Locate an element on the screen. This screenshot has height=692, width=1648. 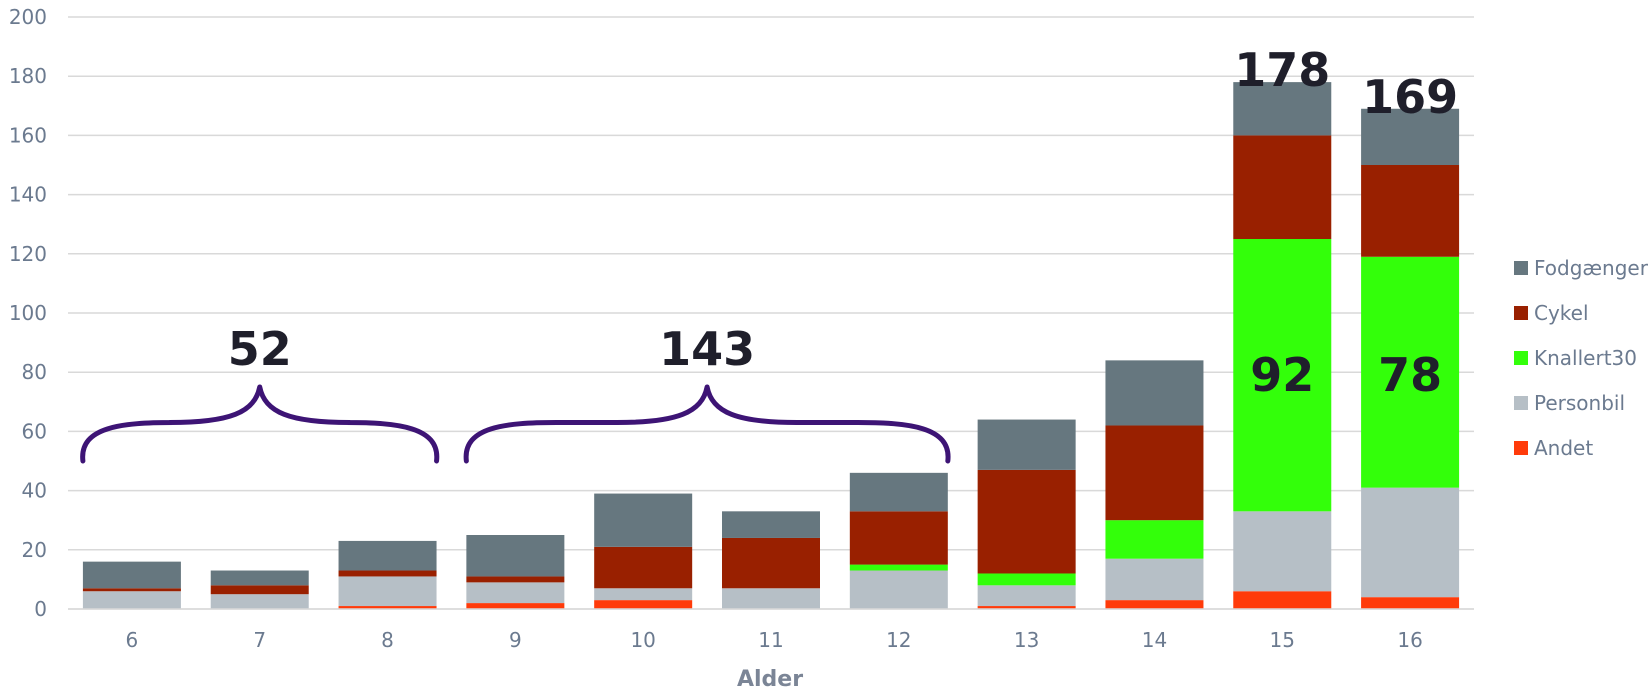
x-tick-label: 11 is located at coordinates (770, 640).